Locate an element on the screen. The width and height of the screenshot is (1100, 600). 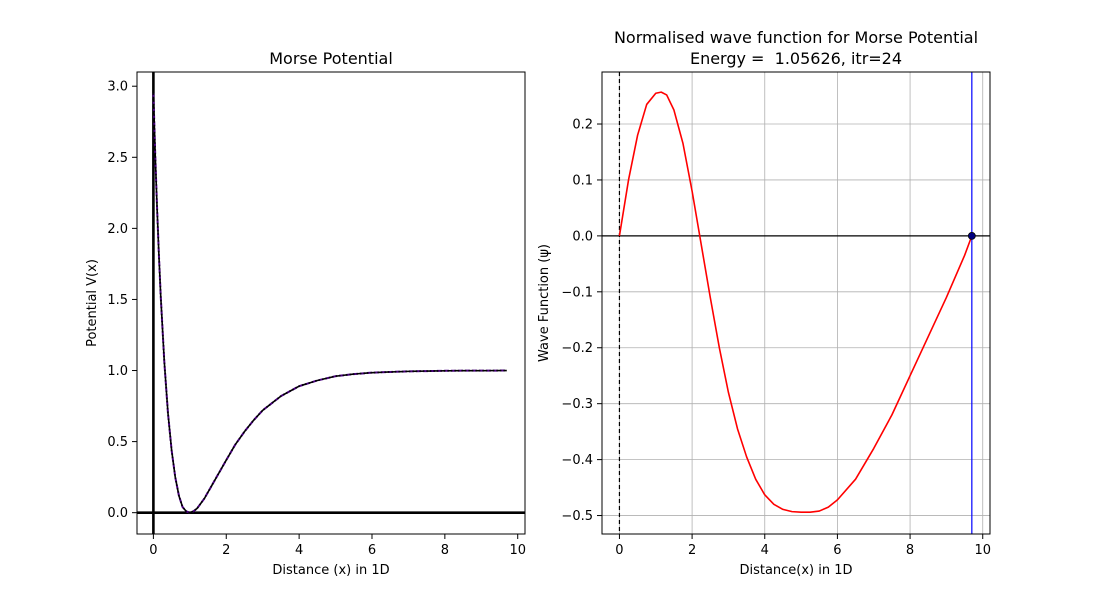
chart-1-x-tick-label-3: 6 is located at coordinates (837, 550).